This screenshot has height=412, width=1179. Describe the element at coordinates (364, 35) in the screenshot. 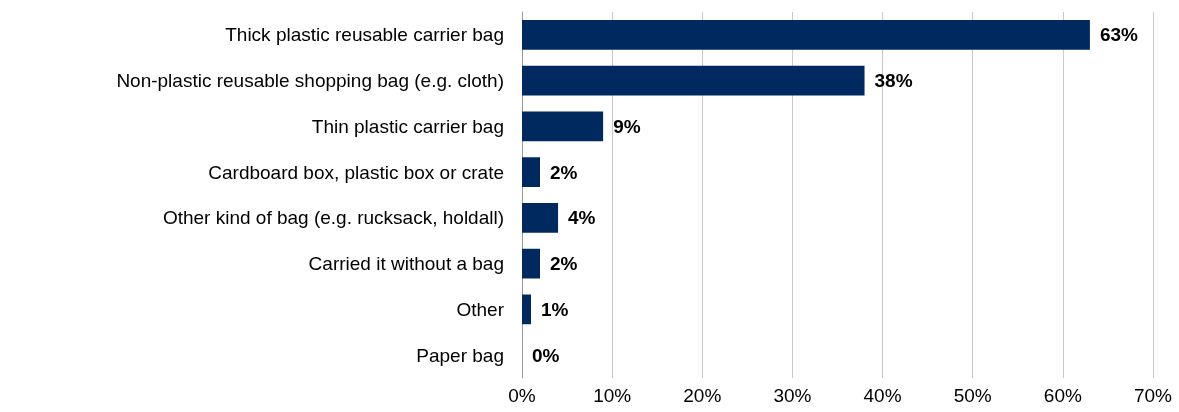

I see `y-tick-label: Thick plastic reusable carrier bag` at that location.